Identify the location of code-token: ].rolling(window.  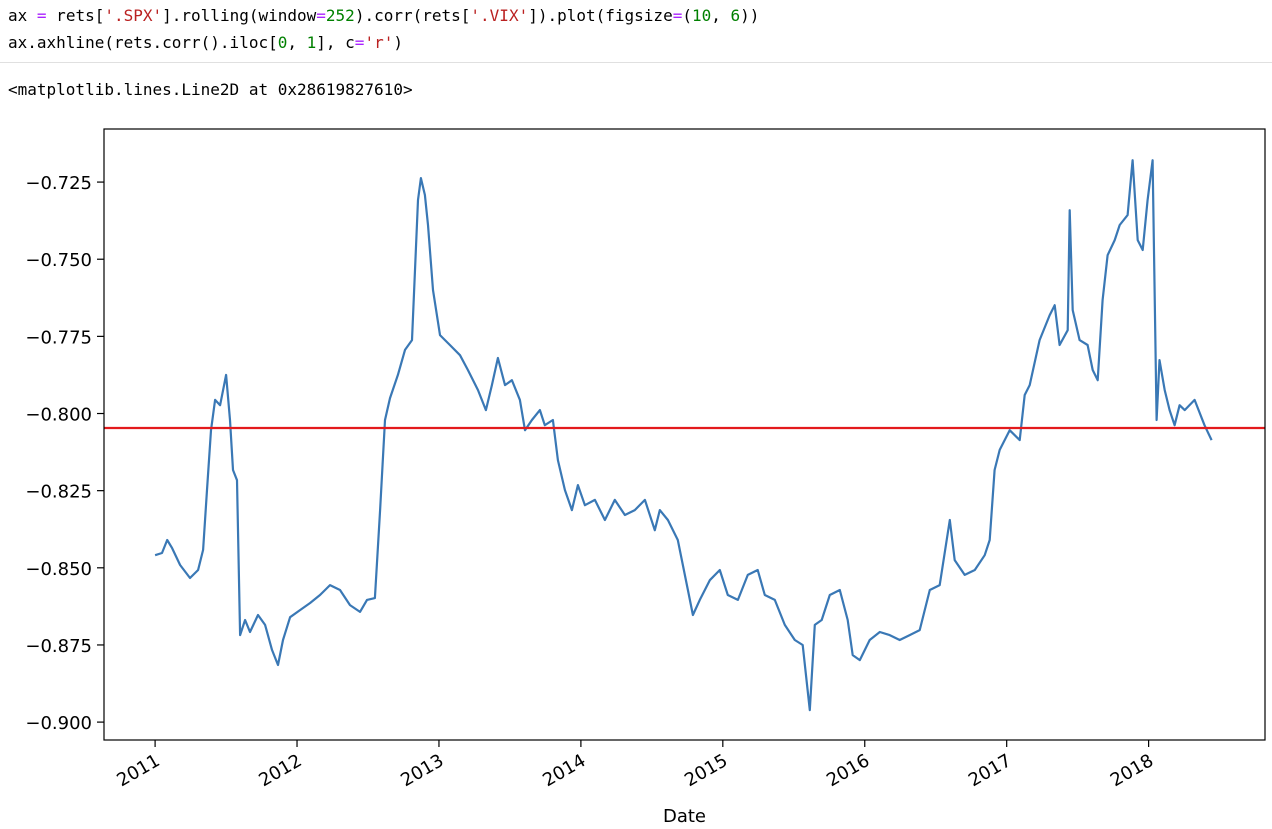
(239, 15).